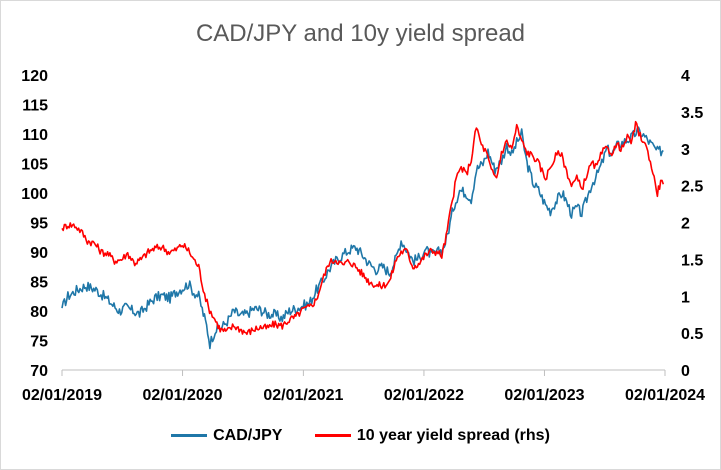  What do you see at coordinates (692, 224) in the screenshot?
I see `right-axis-ticks: 0 0.5 1 1.5 2 2.5 3 3.5 4` at bounding box center [692, 224].